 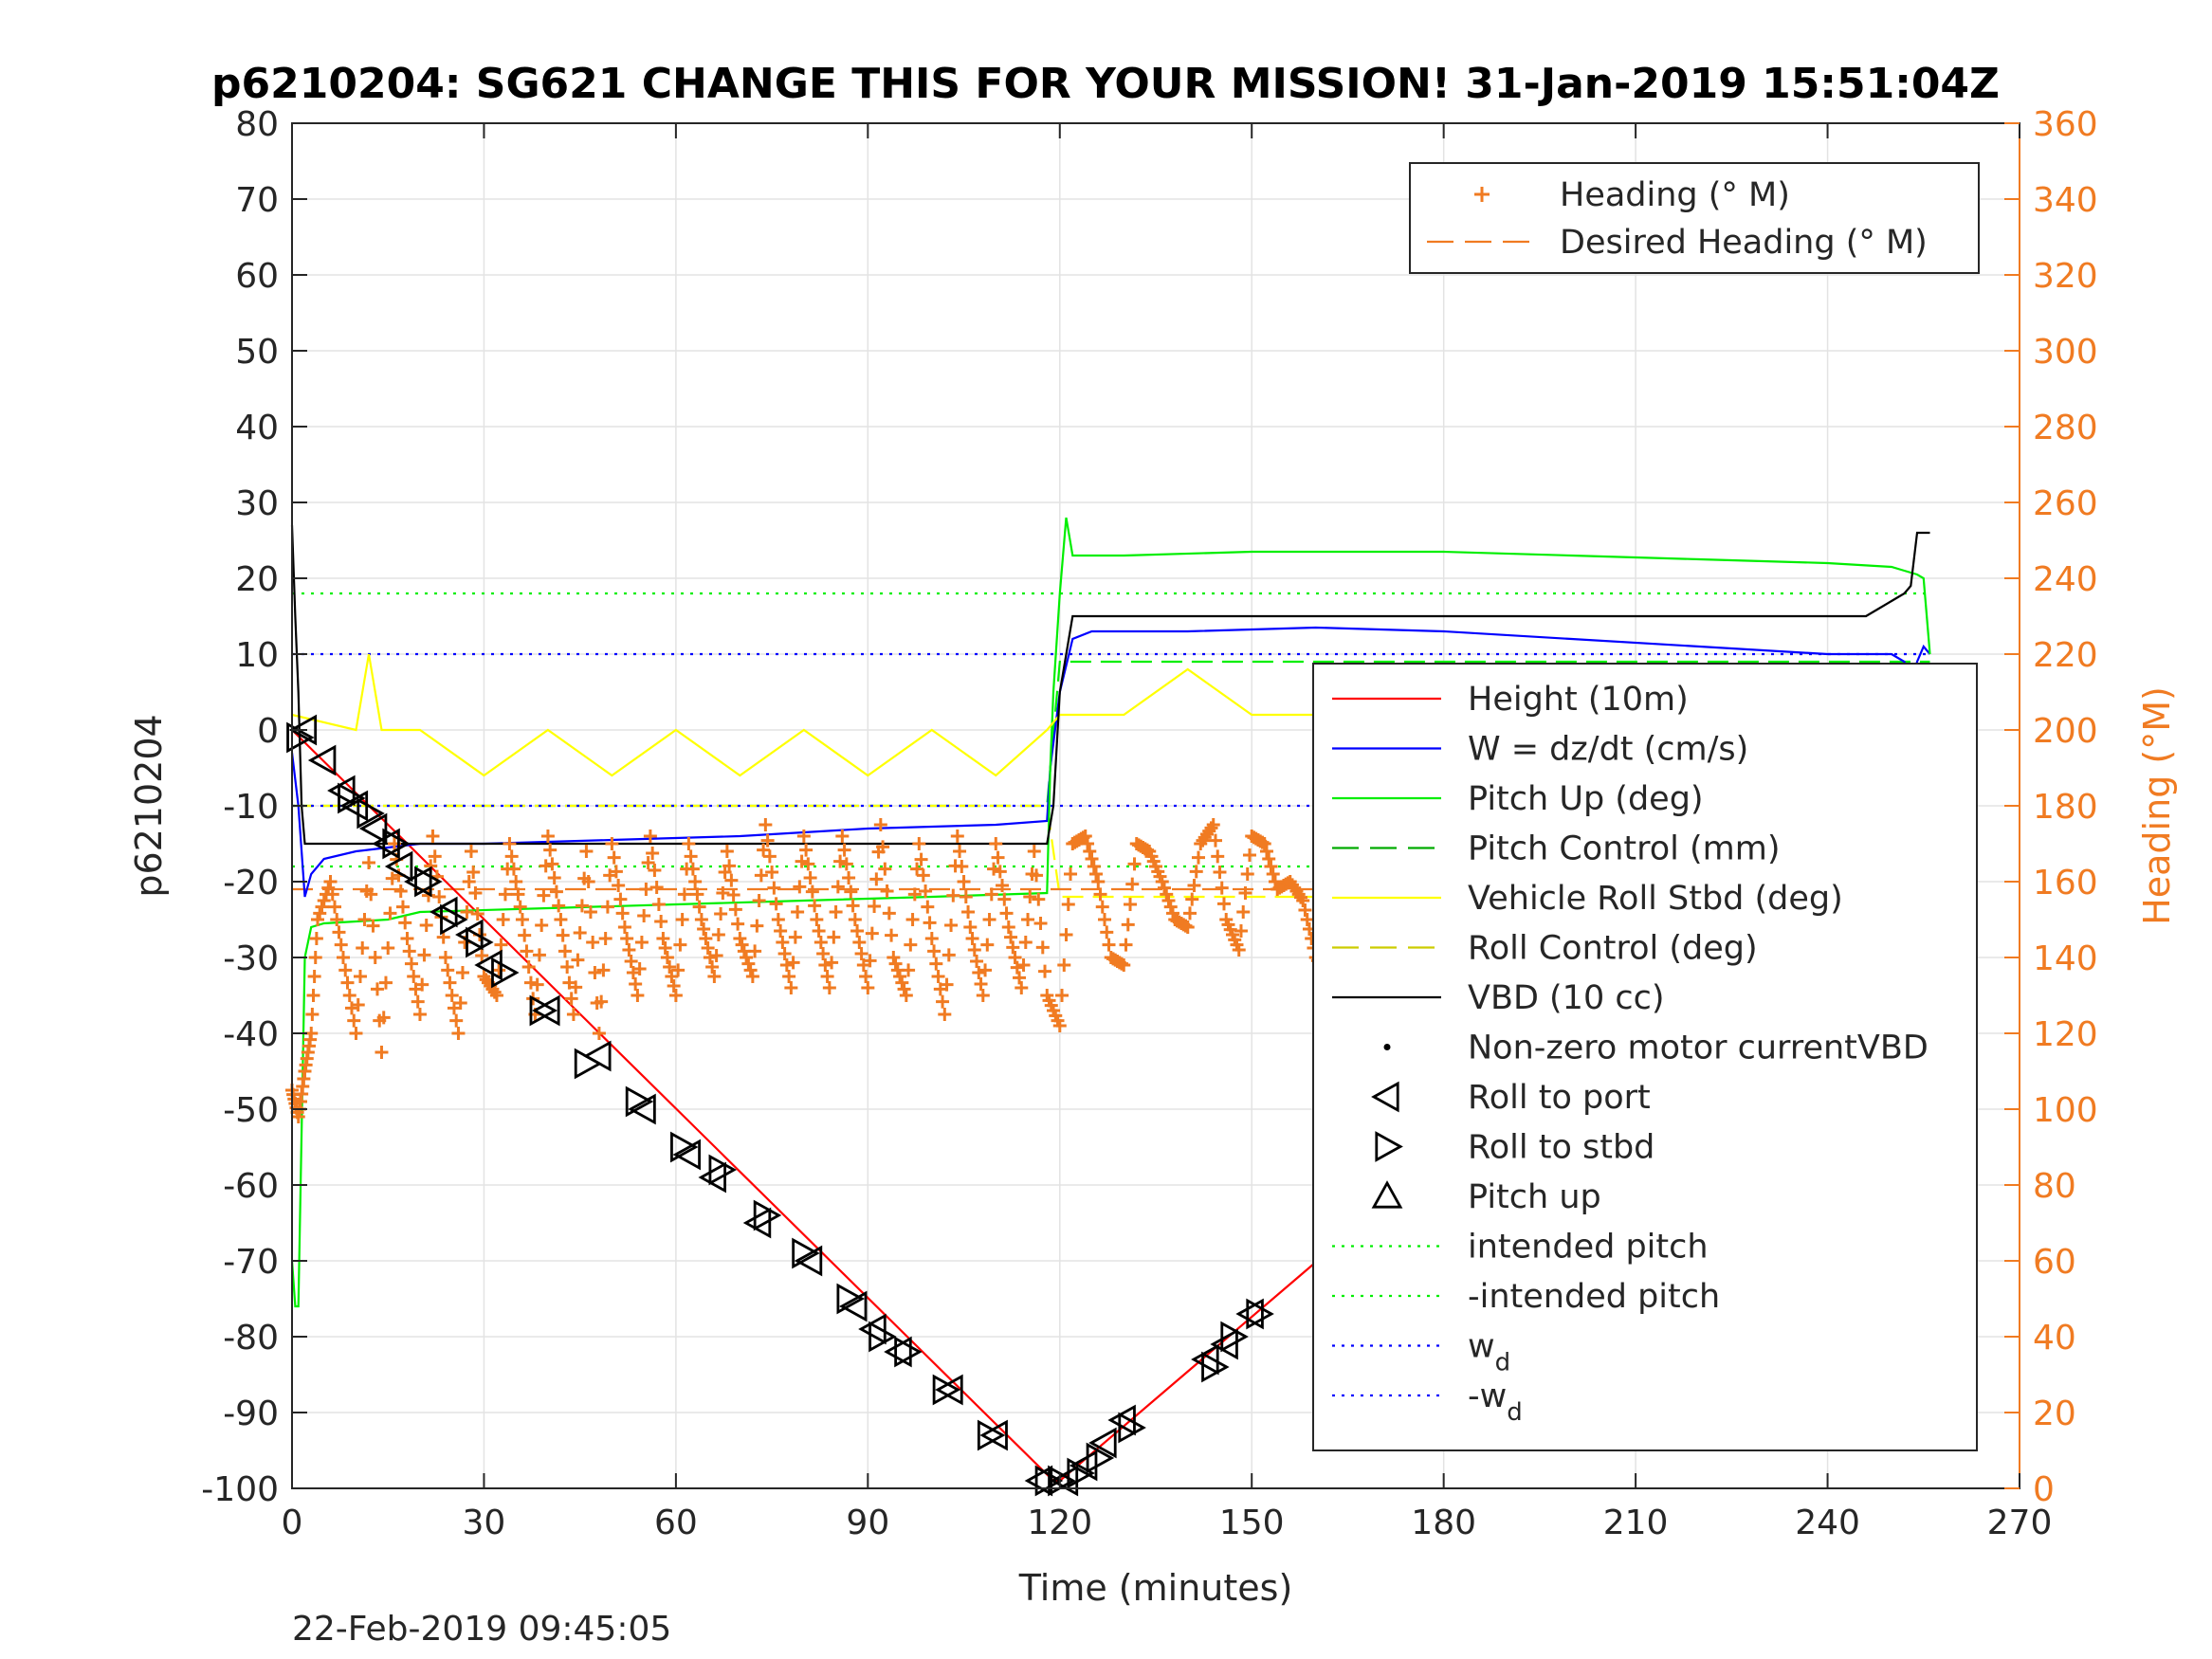 What do you see at coordinates (251, 1338) in the screenshot?
I see `y-tick-label: -80` at bounding box center [251, 1338].